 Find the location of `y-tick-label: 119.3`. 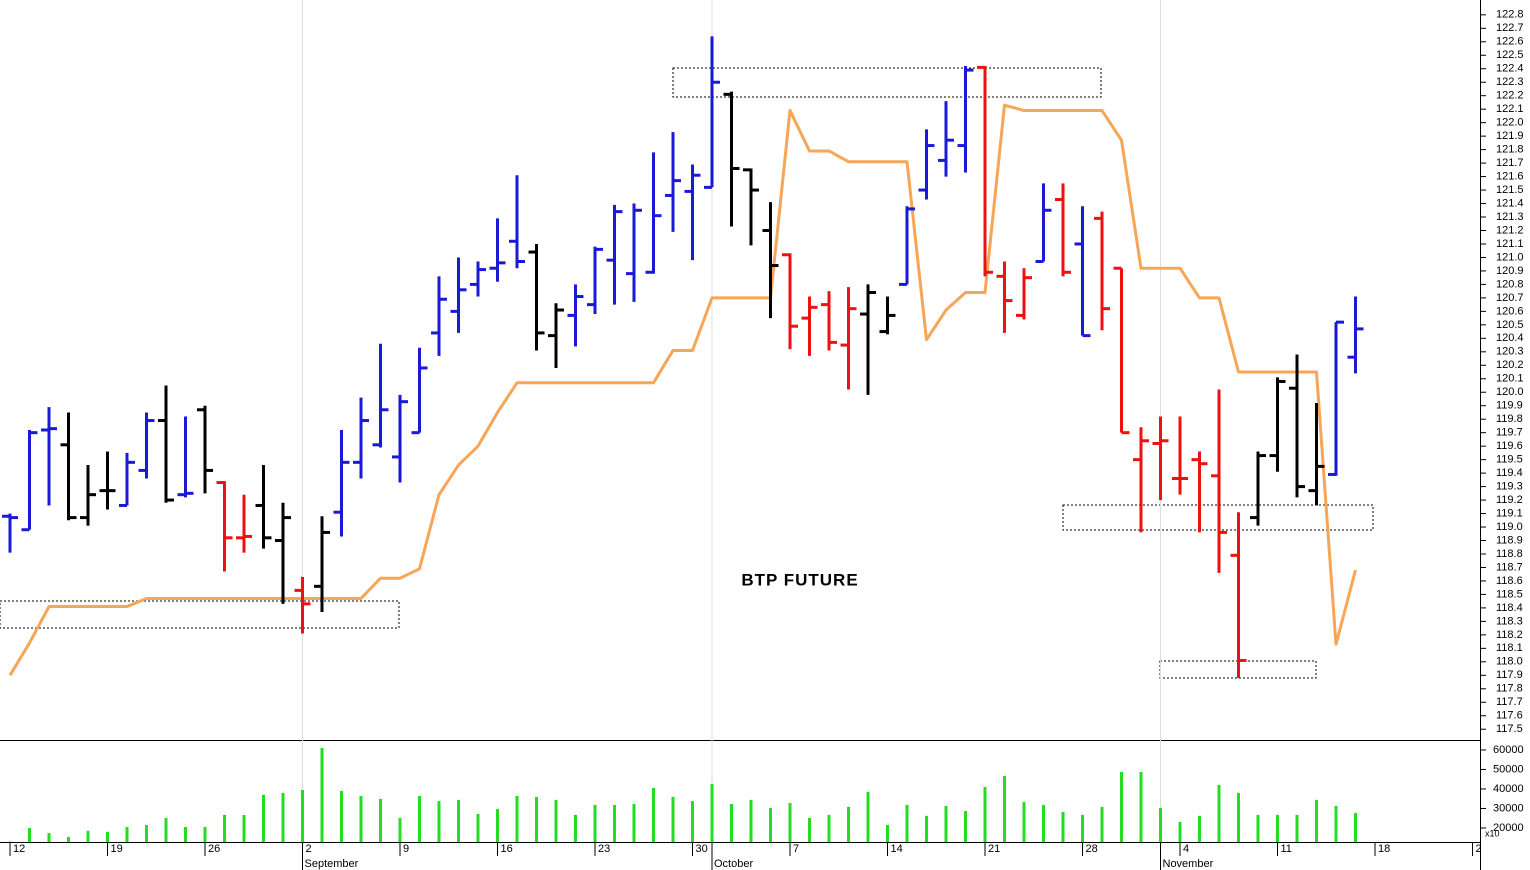

y-tick-label: 119.3 is located at coordinates (1509, 487).